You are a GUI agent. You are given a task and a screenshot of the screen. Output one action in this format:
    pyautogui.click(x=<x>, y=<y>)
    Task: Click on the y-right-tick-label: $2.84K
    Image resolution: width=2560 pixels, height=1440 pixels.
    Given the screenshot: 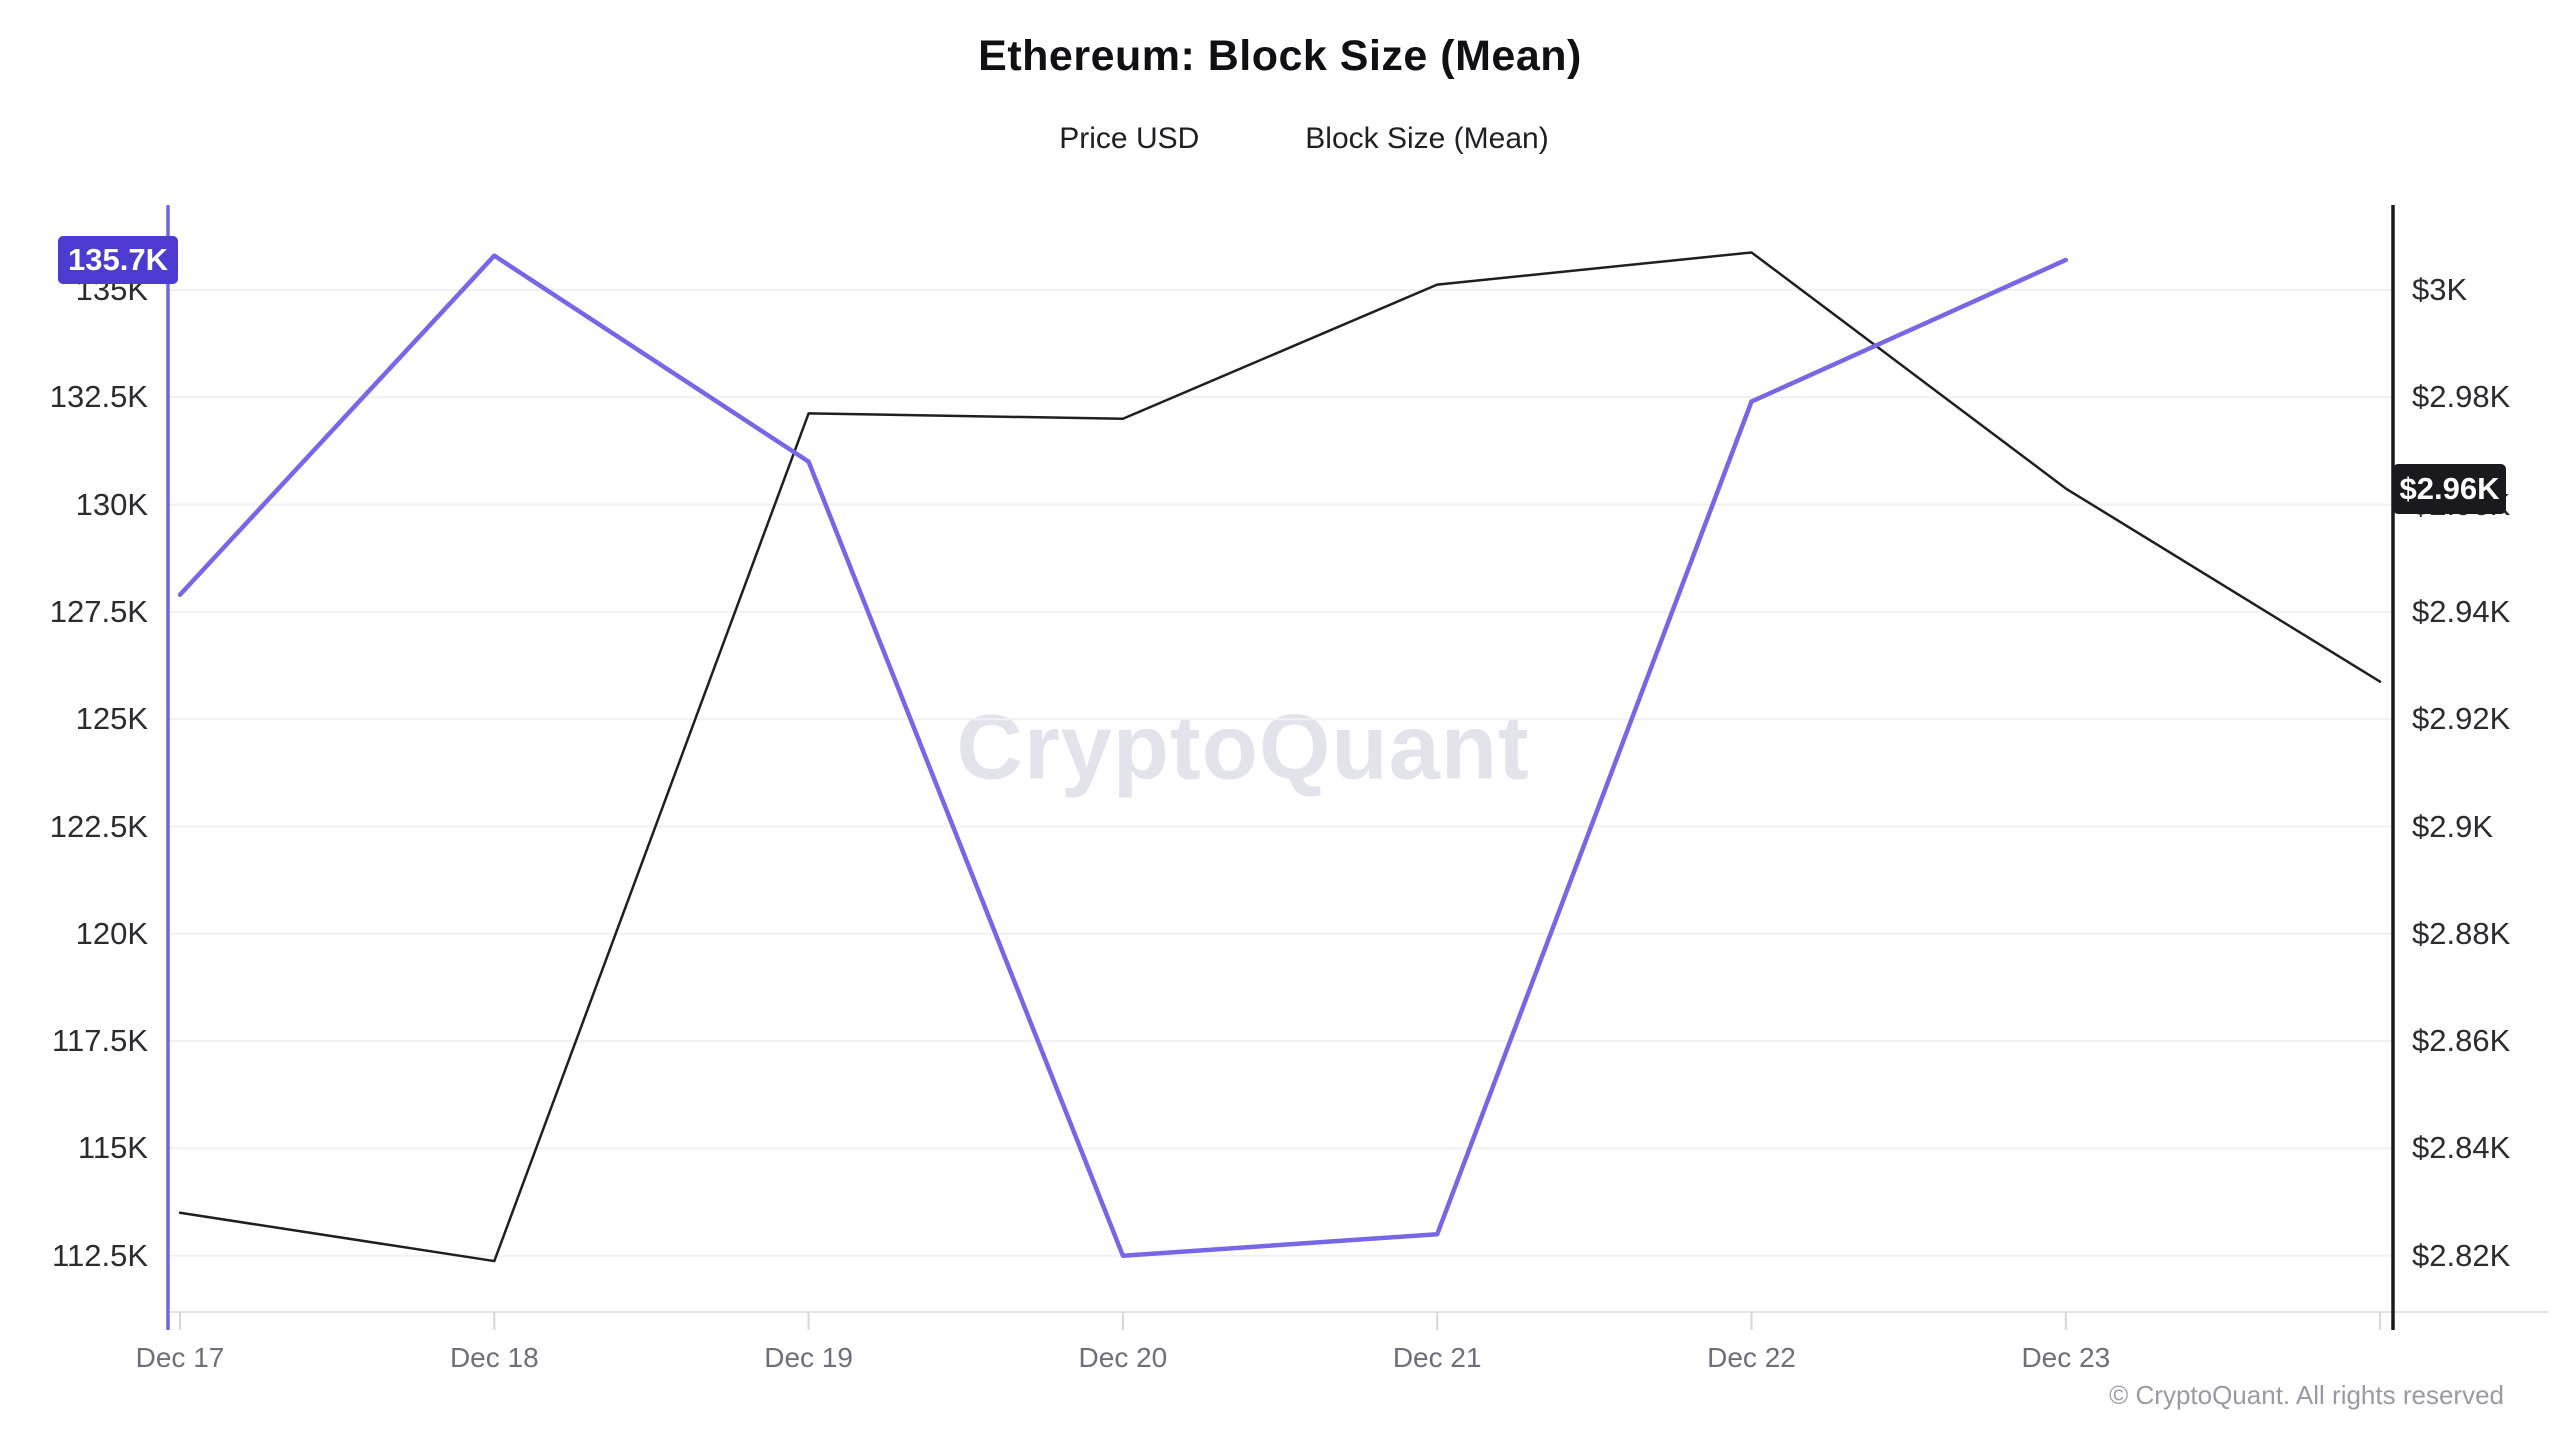 What is the action you would take?
    pyautogui.click(x=2461, y=1148)
    